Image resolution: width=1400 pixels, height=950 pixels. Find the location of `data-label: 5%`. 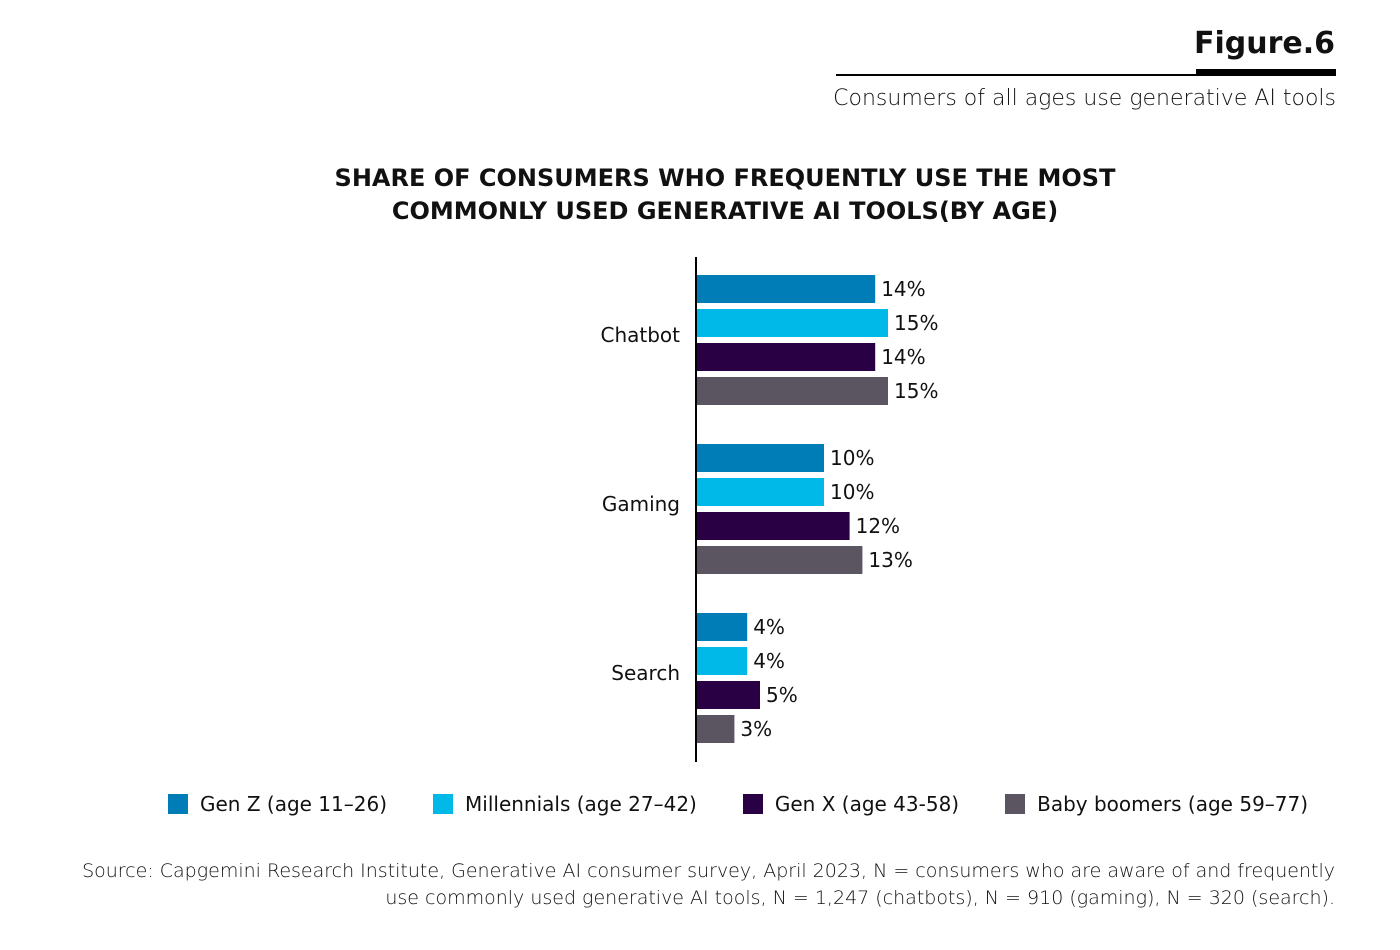

data-label: 5% is located at coordinates (782, 695).